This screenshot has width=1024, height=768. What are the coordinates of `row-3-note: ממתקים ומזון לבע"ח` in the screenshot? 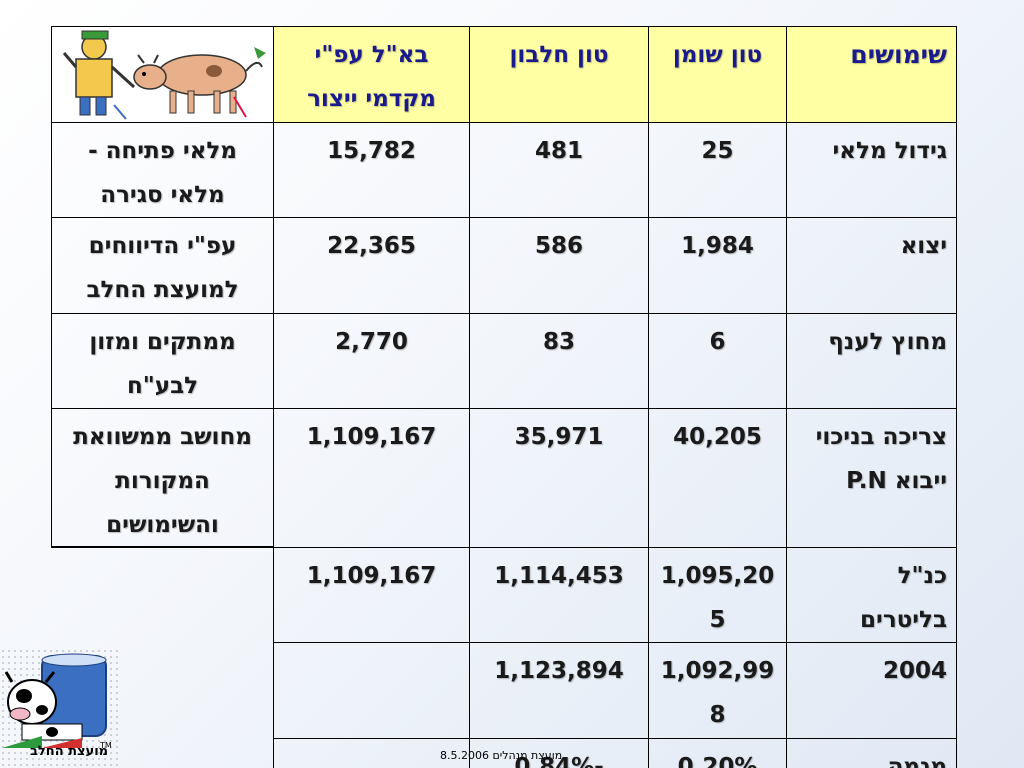 It's located at (162, 360).